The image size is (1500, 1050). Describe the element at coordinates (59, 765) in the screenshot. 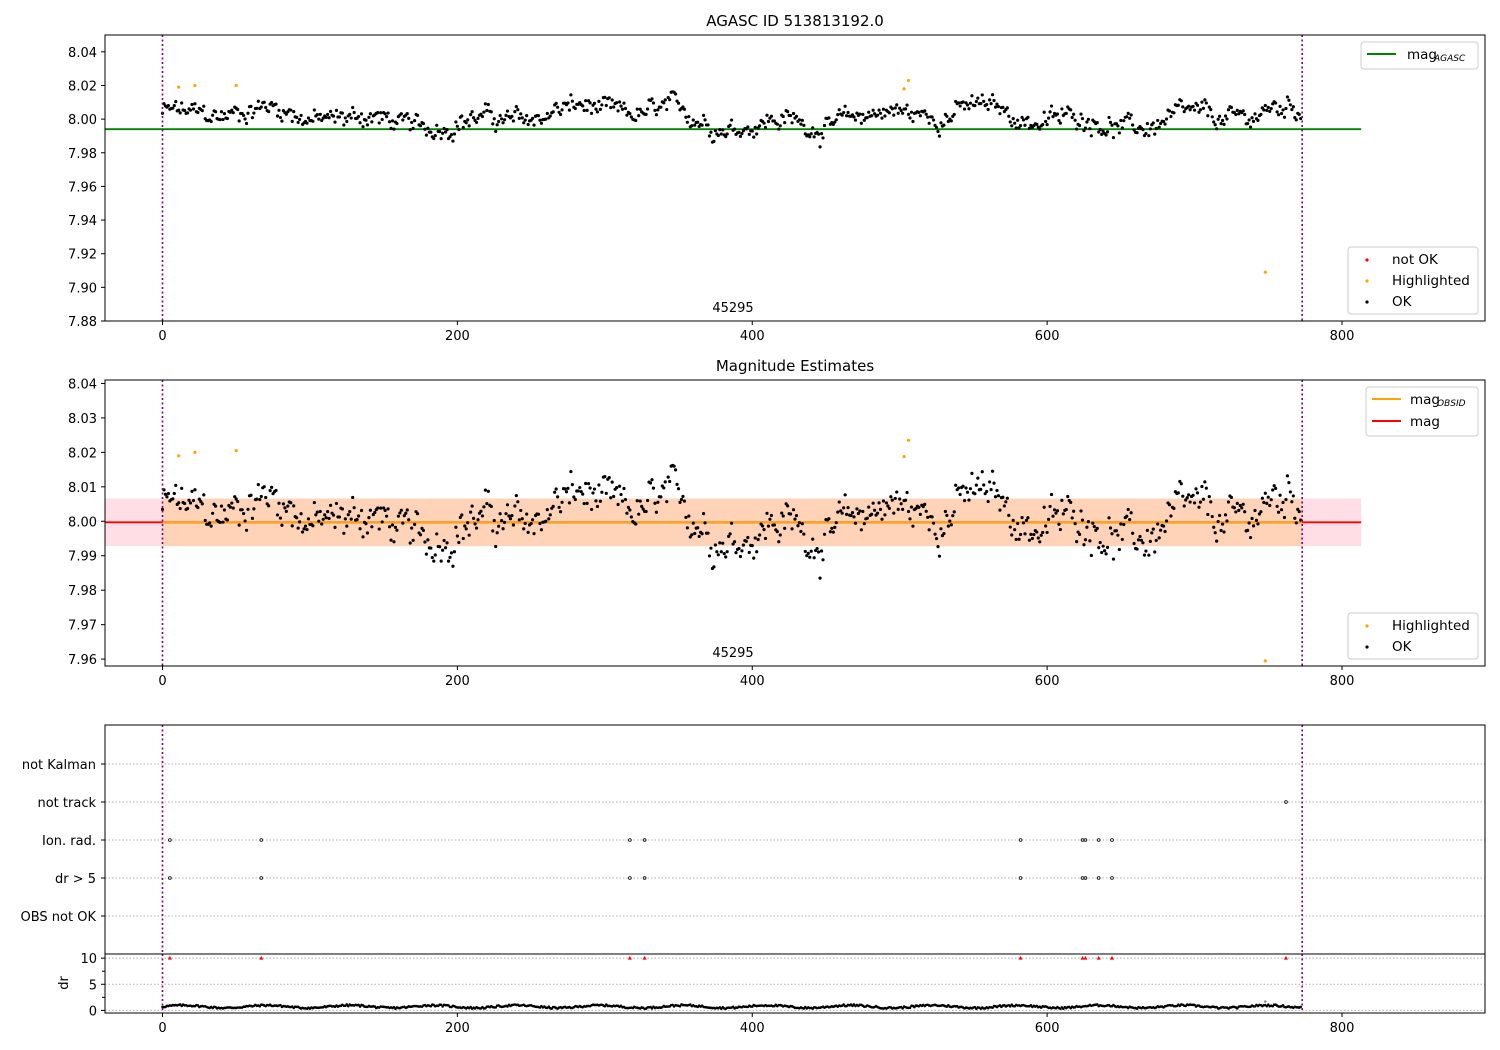

I see `flag-category-label: not Kalman` at that location.